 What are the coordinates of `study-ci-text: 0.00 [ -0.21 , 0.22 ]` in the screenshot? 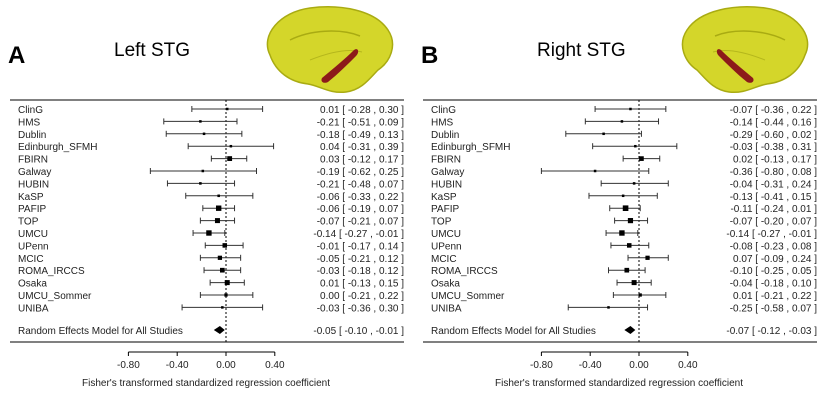 It's located at (362, 296).